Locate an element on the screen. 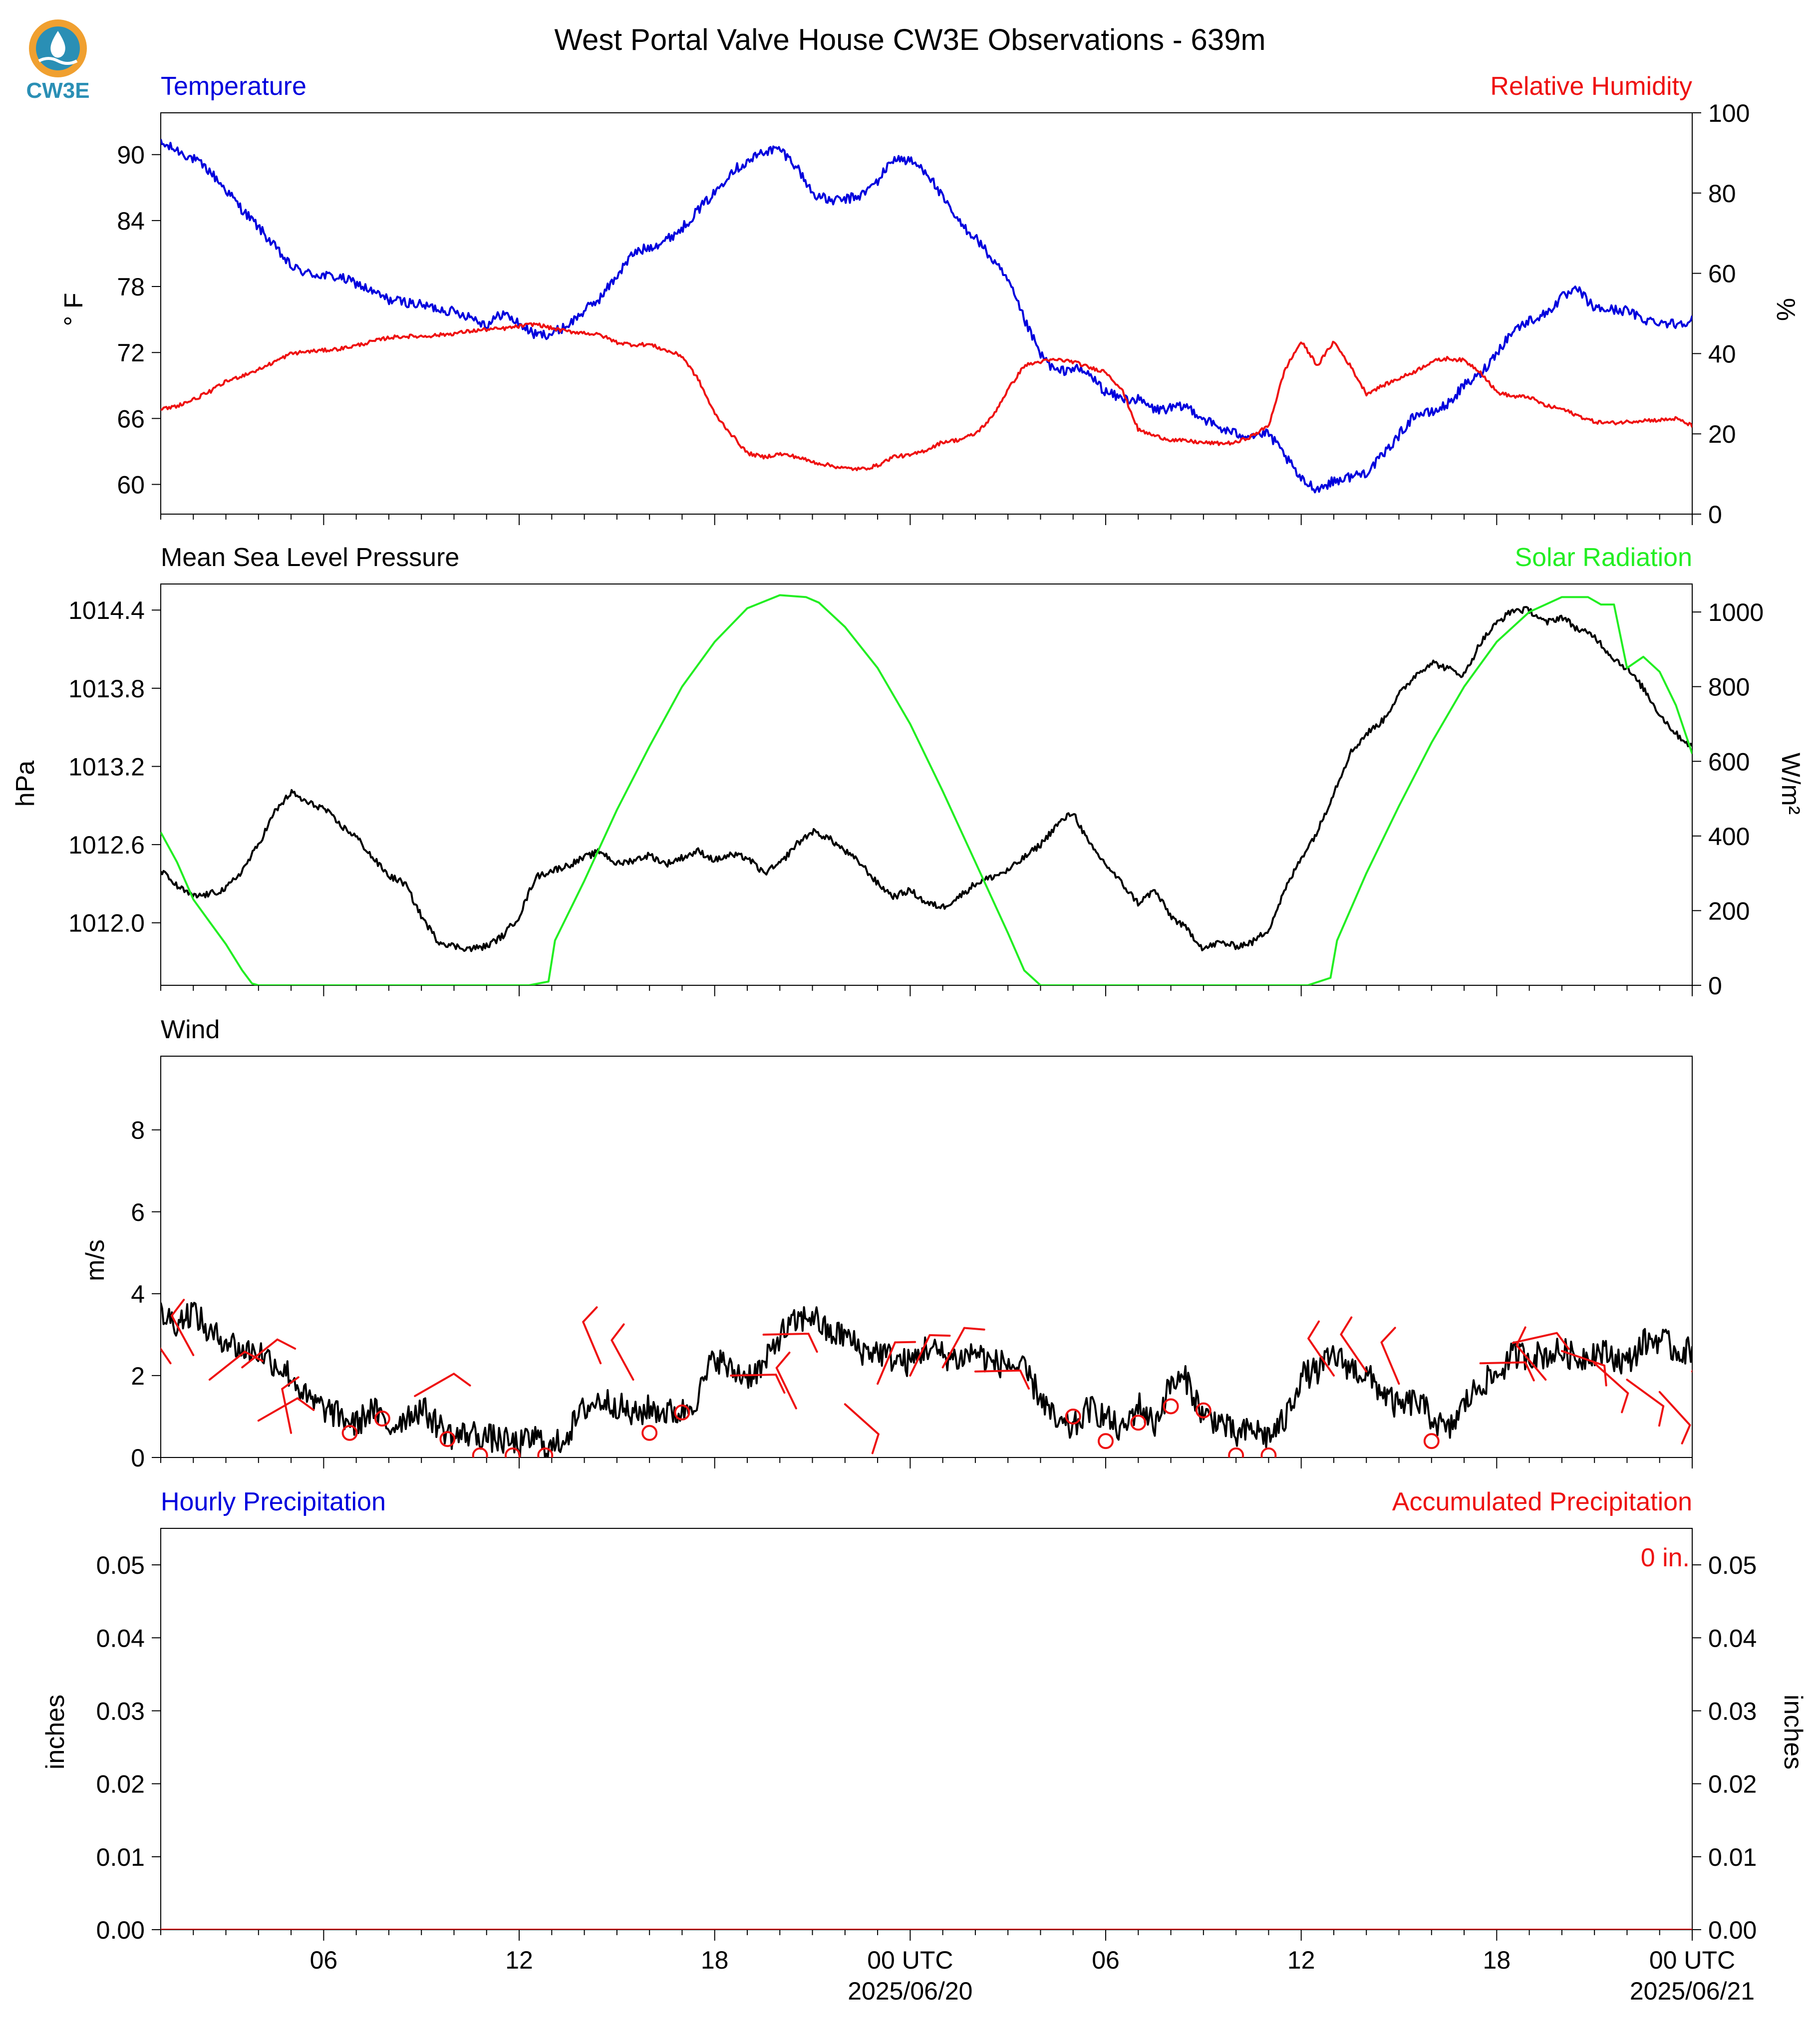  y2-tick-label: 0.01 is located at coordinates (1732, 1857).